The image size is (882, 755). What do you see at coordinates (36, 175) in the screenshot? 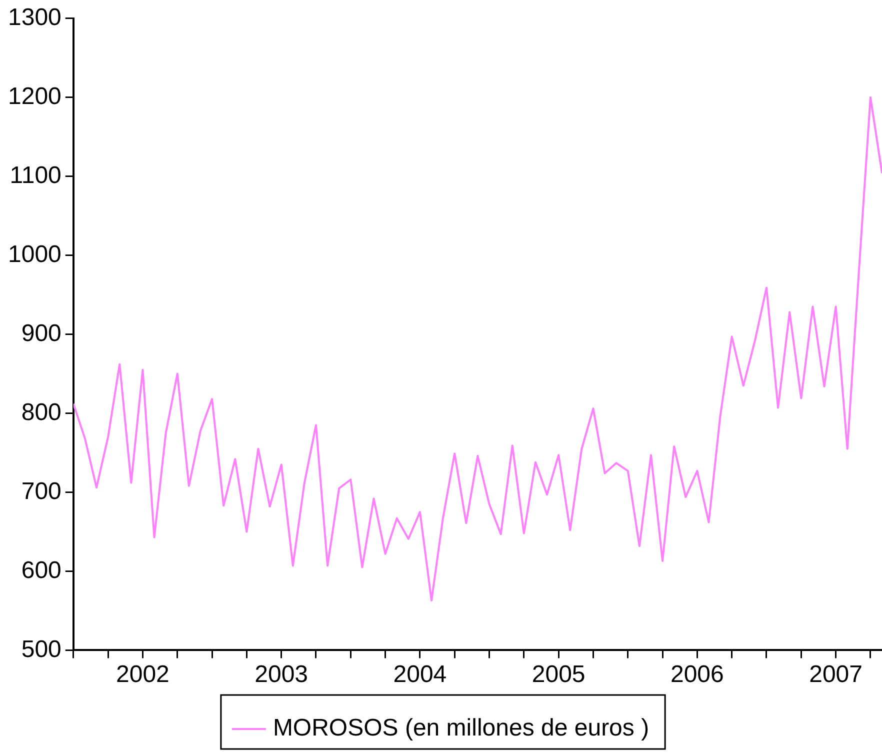
I see `y-tick-label: 1100` at bounding box center [36, 175].